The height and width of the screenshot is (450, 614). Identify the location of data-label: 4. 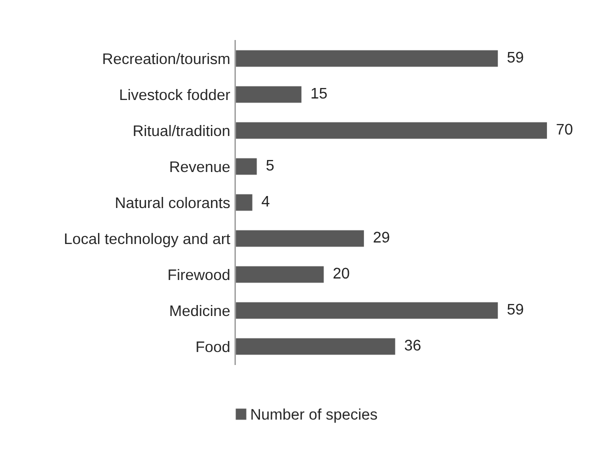
(266, 201).